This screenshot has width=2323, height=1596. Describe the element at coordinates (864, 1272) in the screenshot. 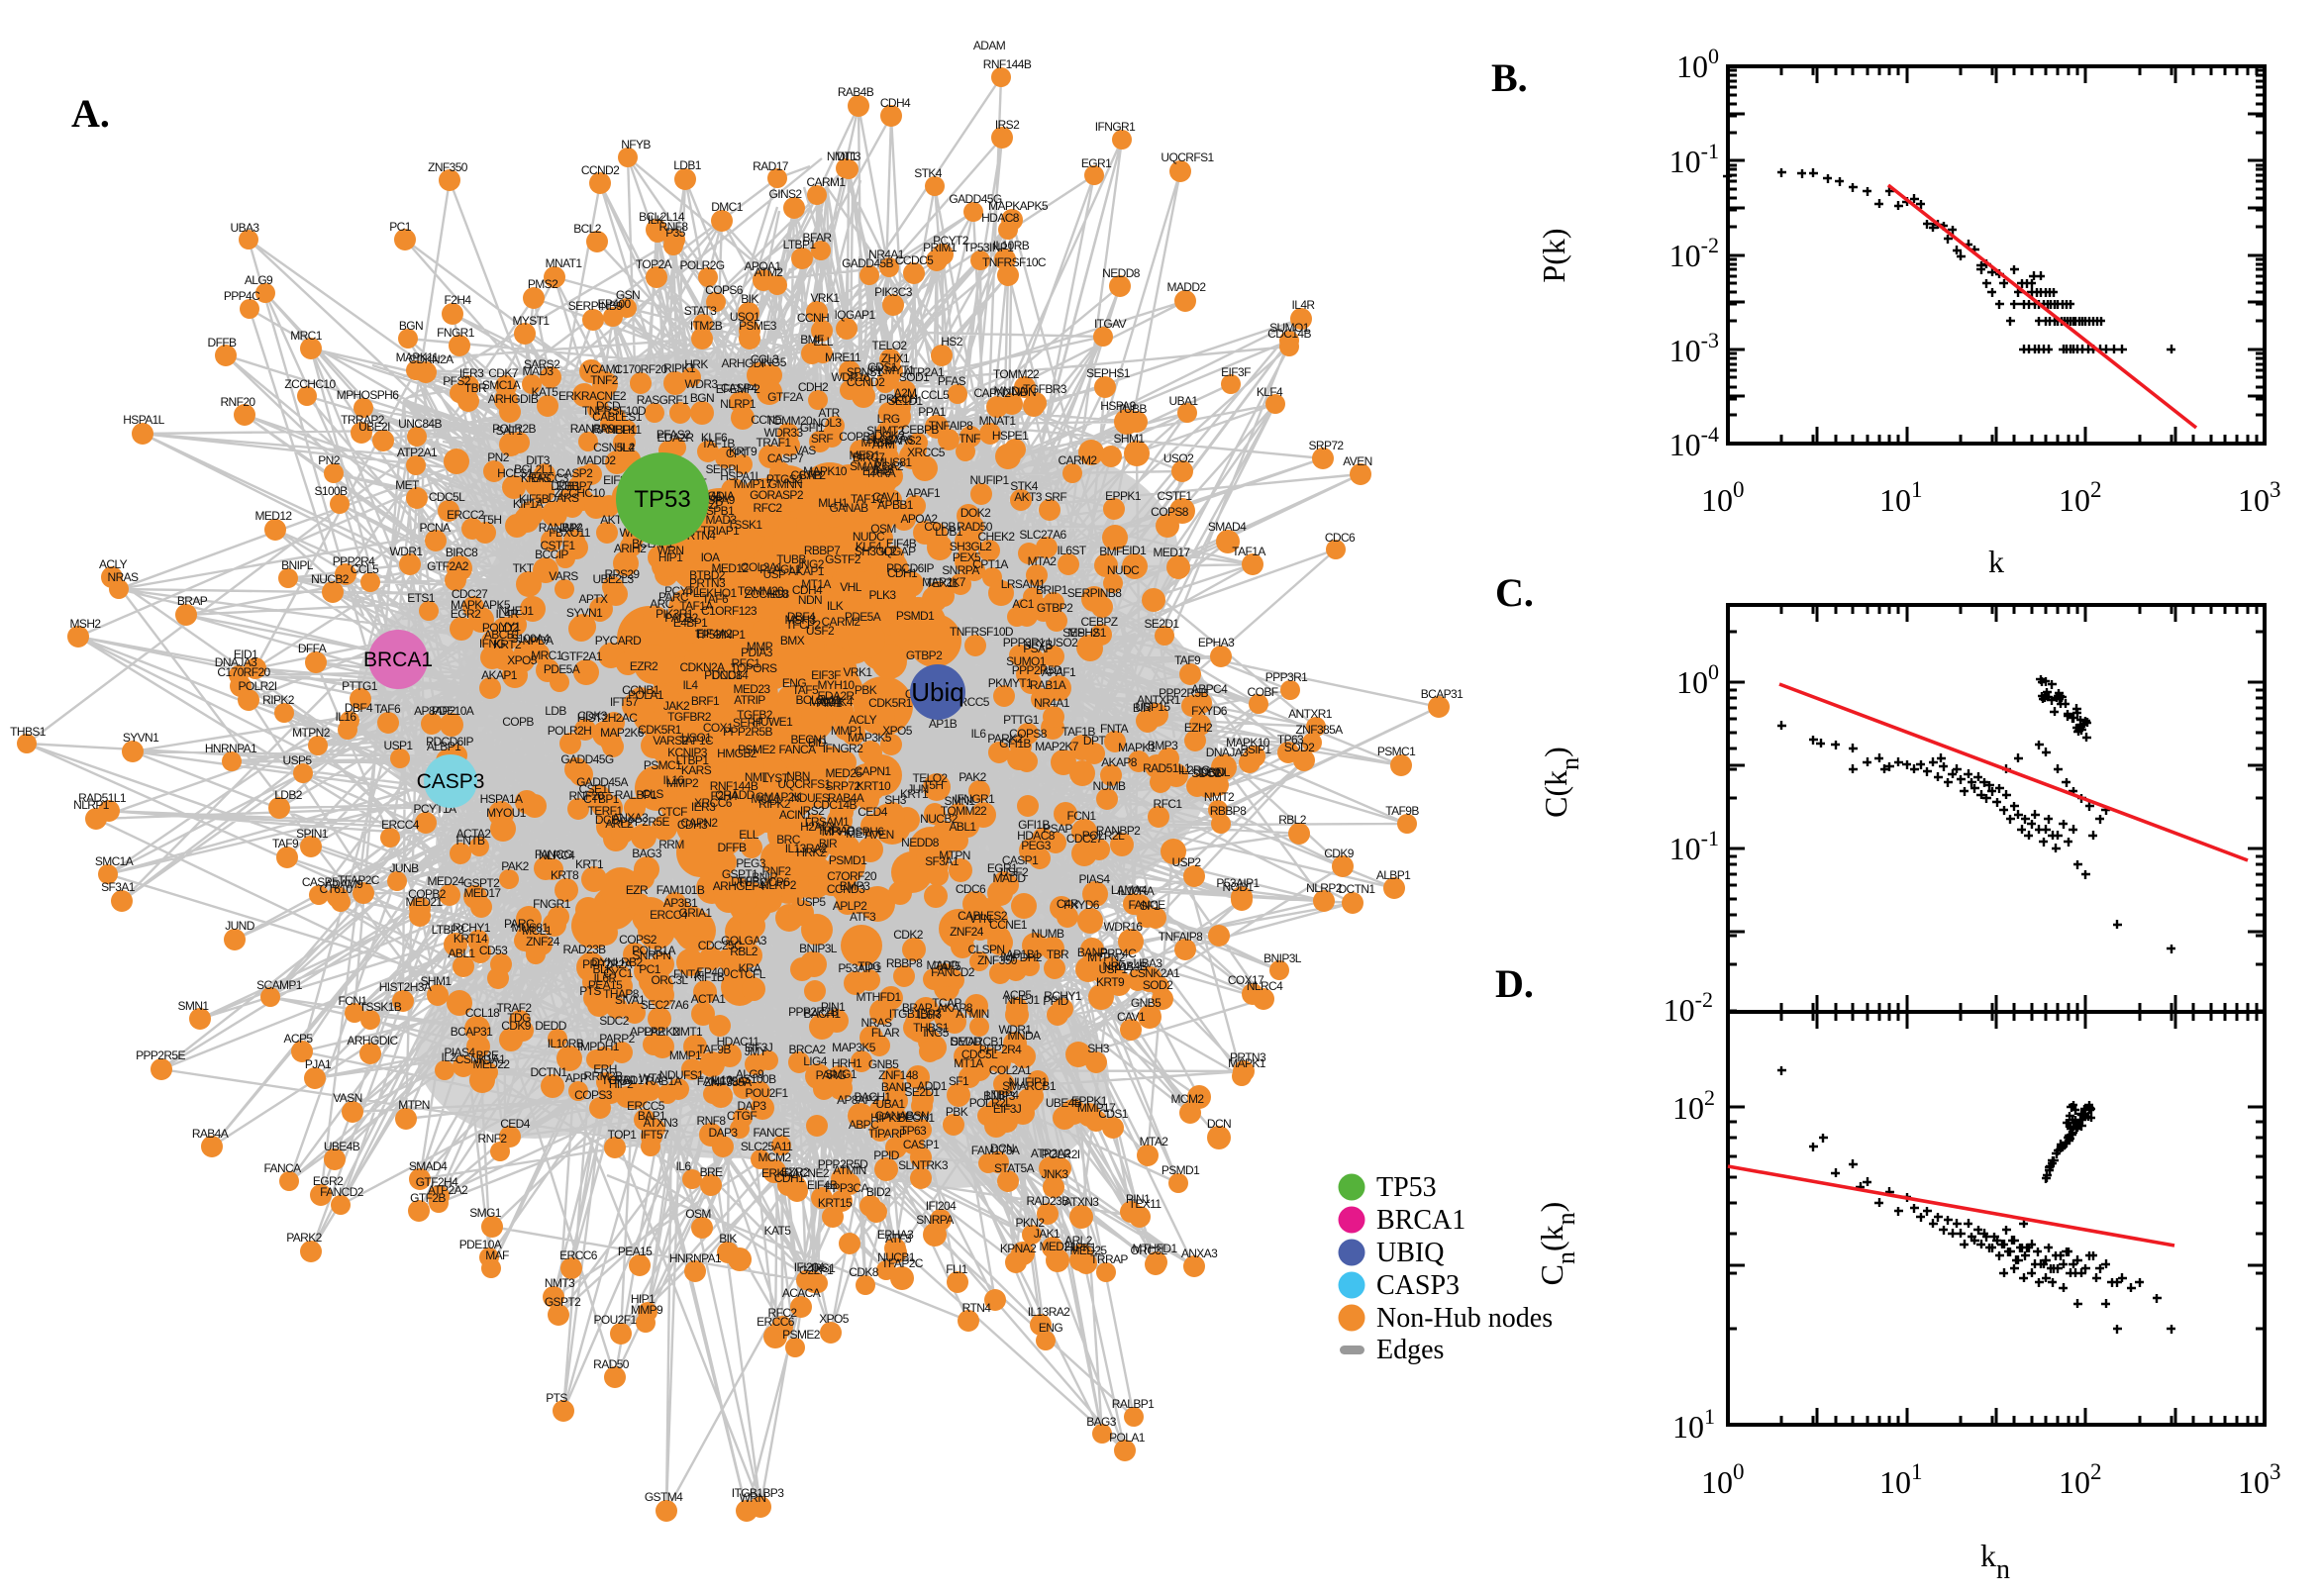

I see `svg-text: CDK8` at that location.